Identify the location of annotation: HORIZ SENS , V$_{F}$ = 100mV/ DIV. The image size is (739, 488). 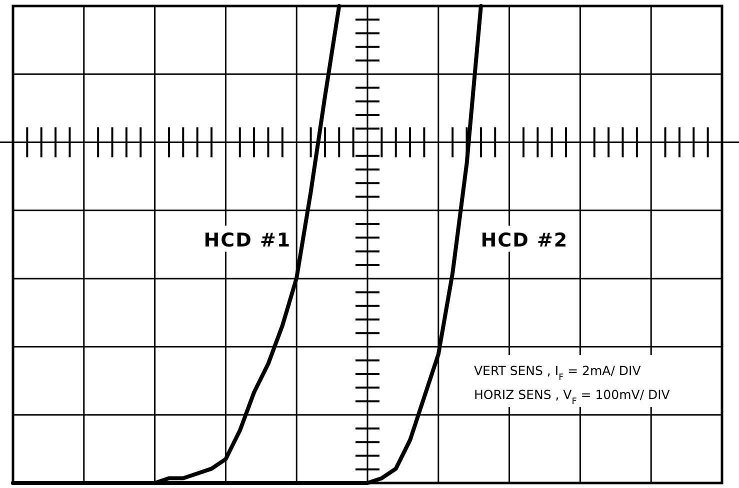
(572, 397).